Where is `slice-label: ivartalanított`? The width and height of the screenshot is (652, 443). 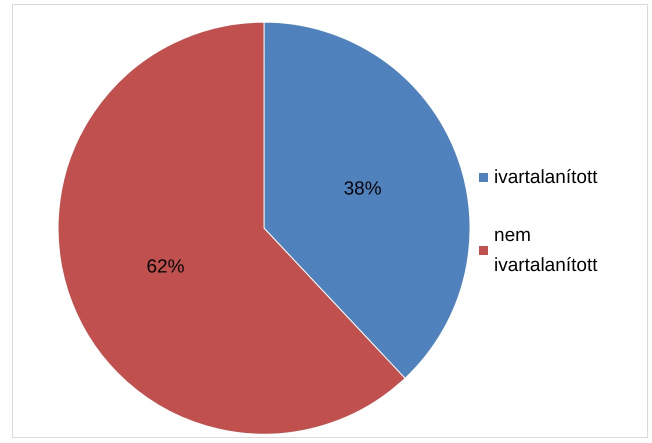 slice-label: ivartalanított is located at coordinates (546, 265).